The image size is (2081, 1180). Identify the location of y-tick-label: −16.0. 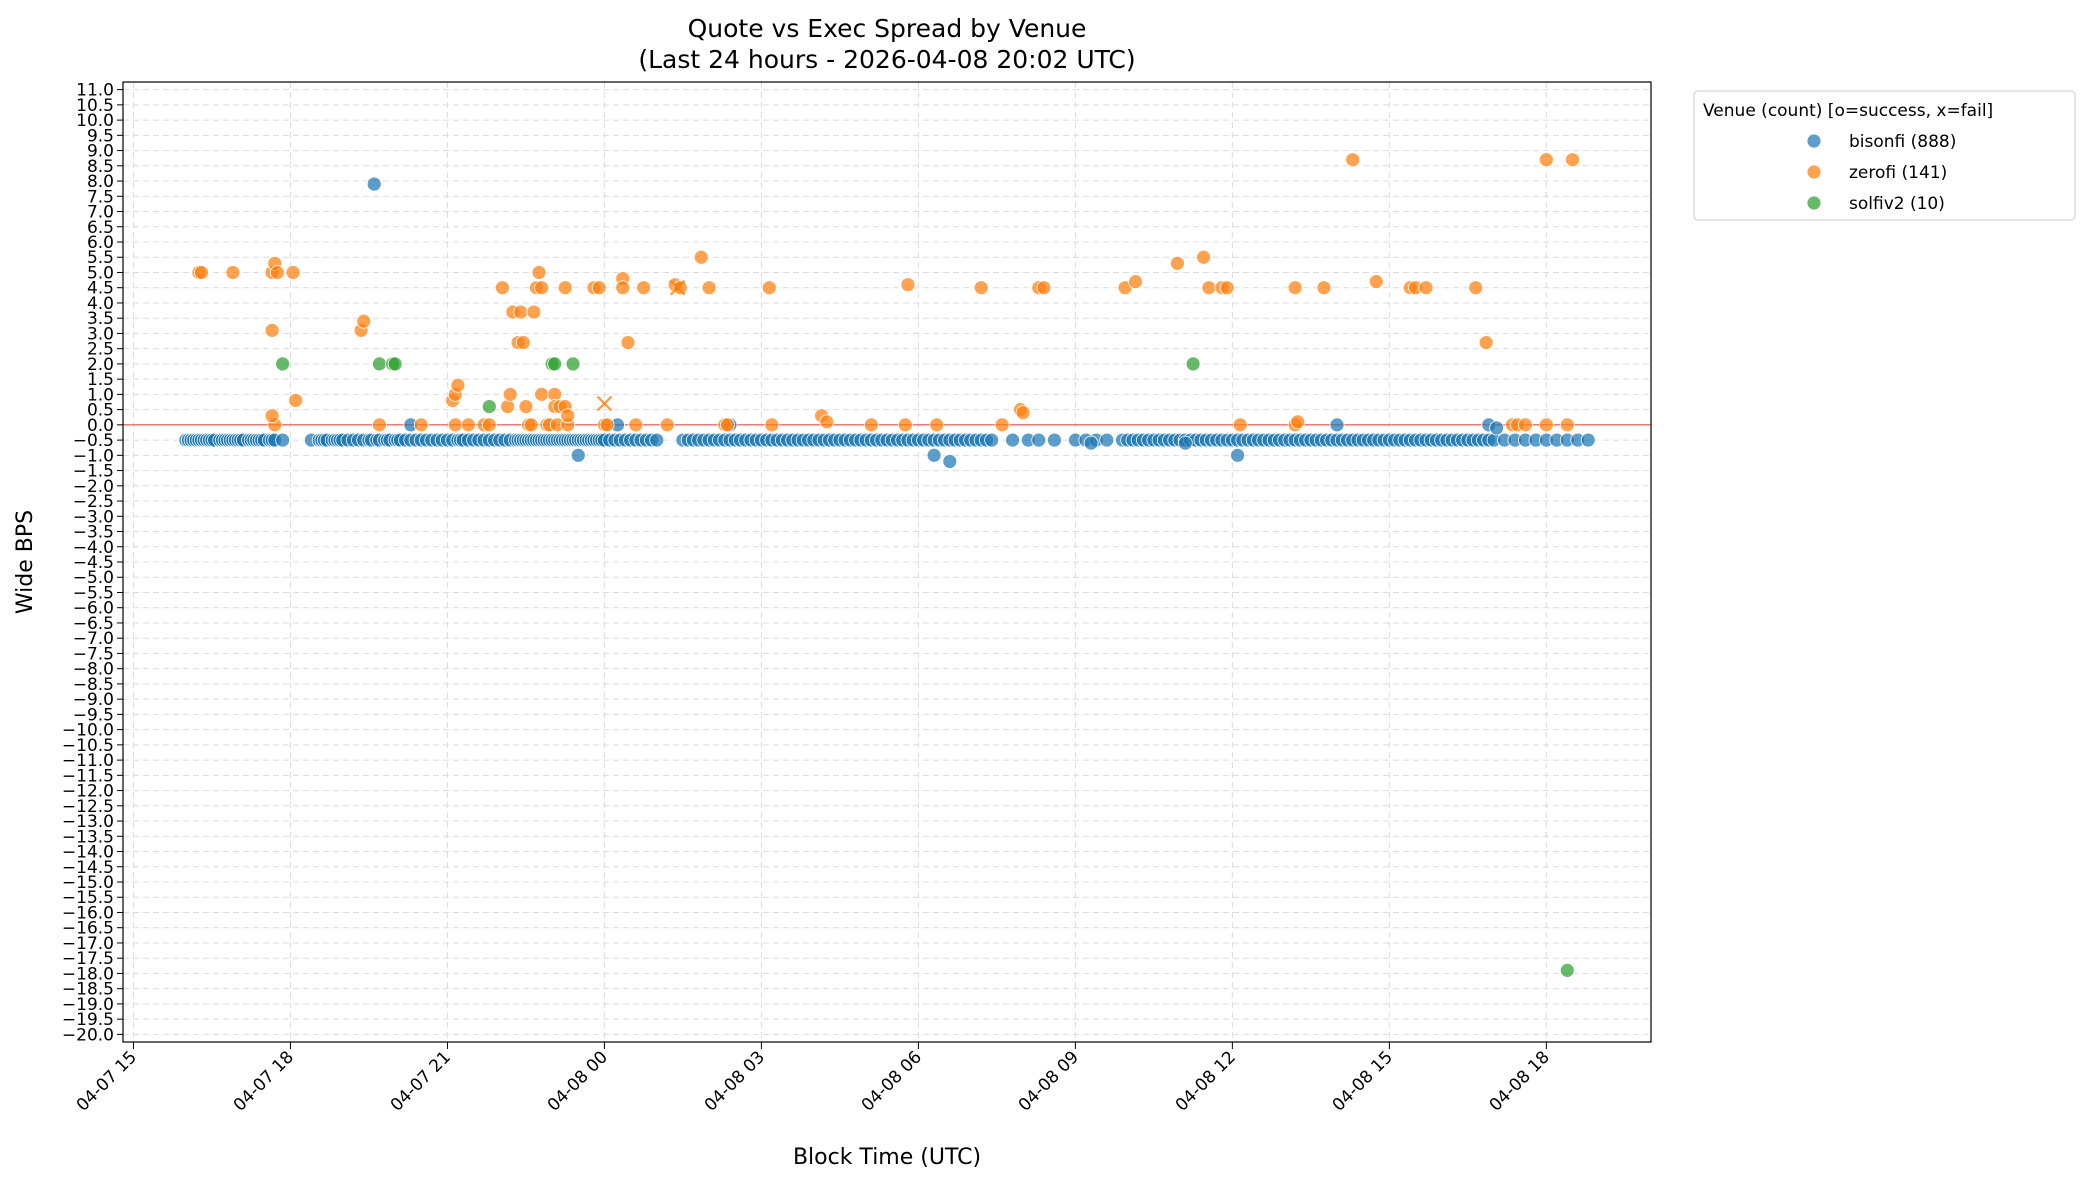
(88, 913).